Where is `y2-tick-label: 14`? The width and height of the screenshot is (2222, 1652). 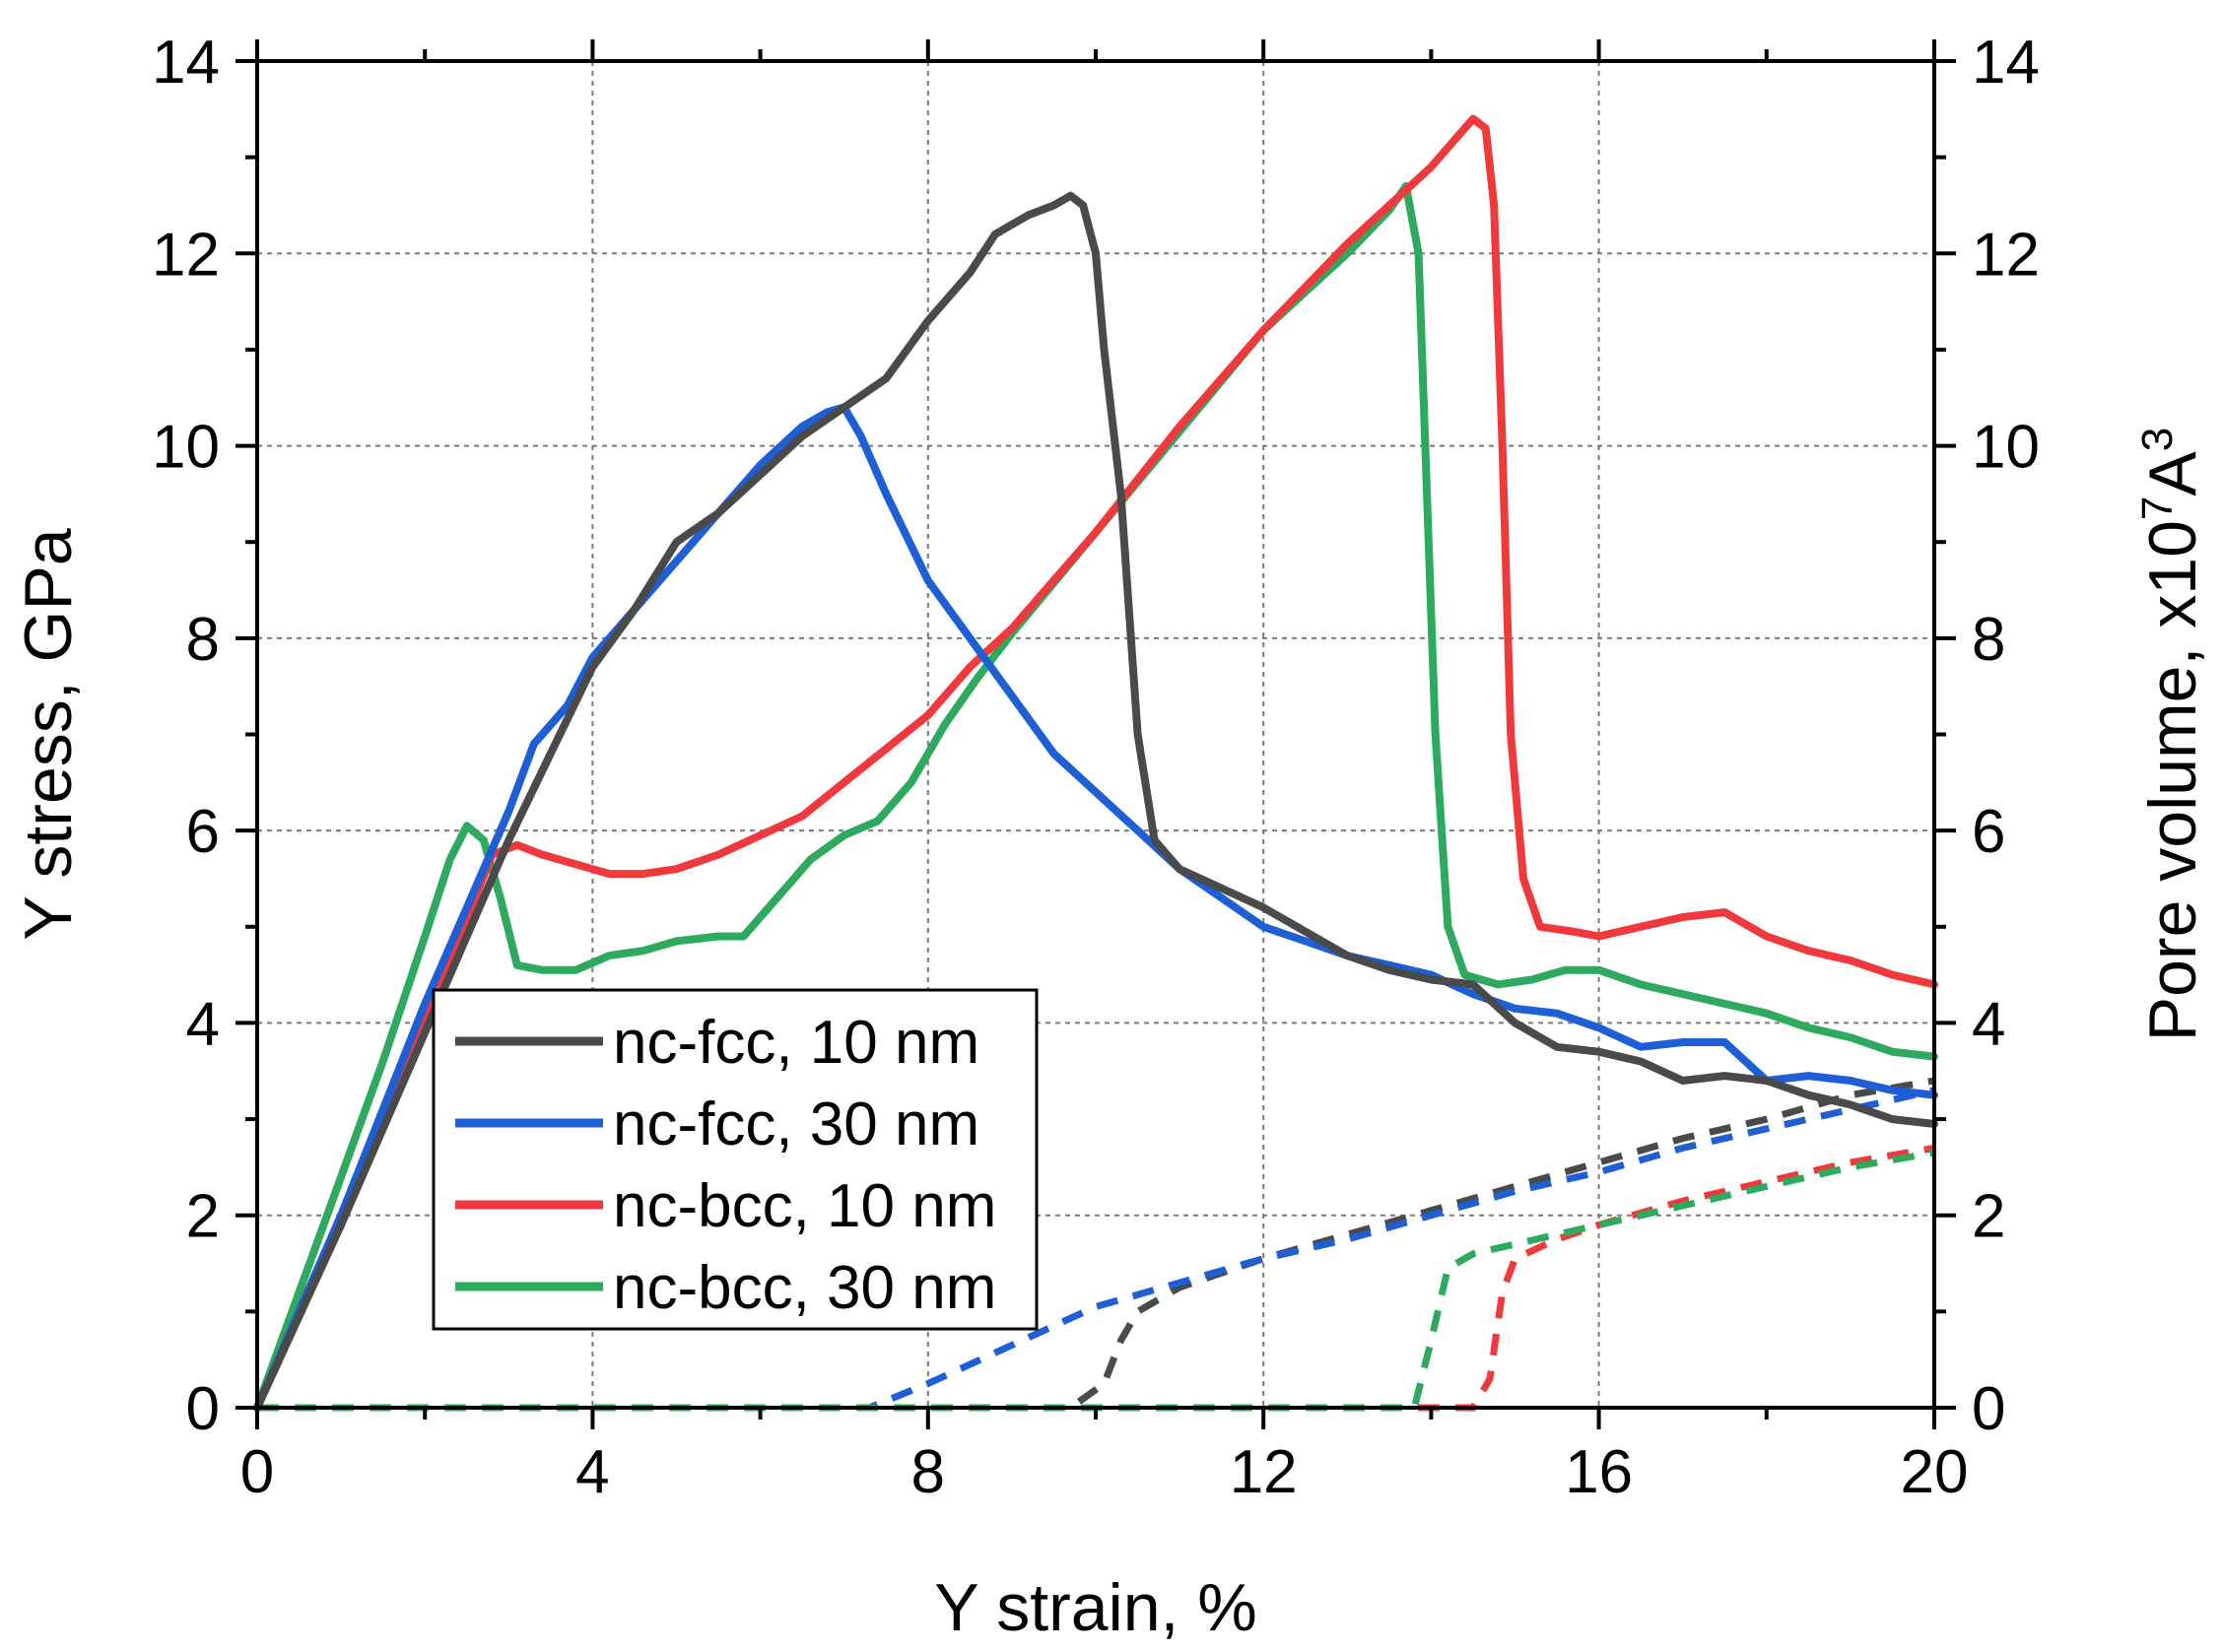
y2-tick-label: 14 is located at coordinates (2006, 63).